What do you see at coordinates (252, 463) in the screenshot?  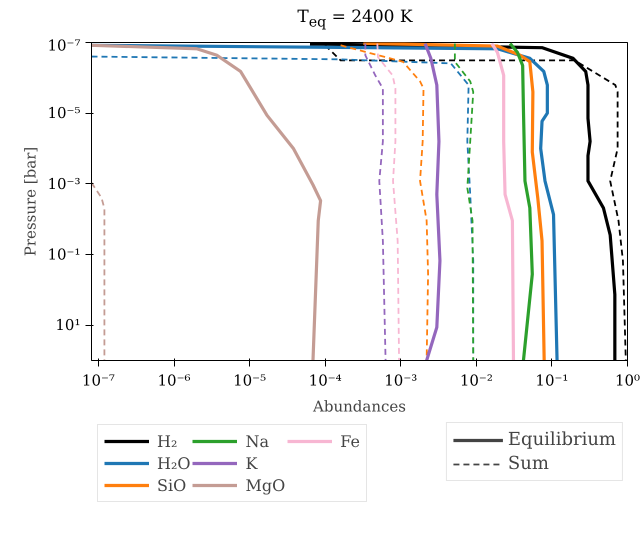 I see `legend-label: K` at bounding box center [252, 463].